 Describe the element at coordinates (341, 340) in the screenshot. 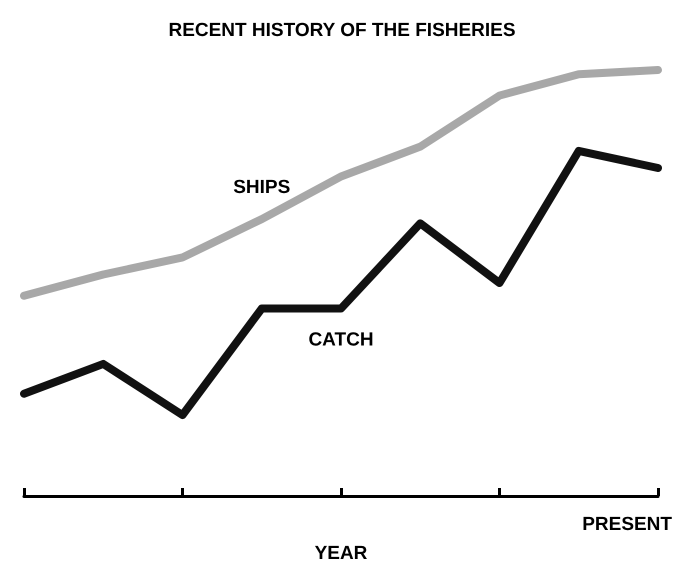

I see `series-label: CATCH` at that location.